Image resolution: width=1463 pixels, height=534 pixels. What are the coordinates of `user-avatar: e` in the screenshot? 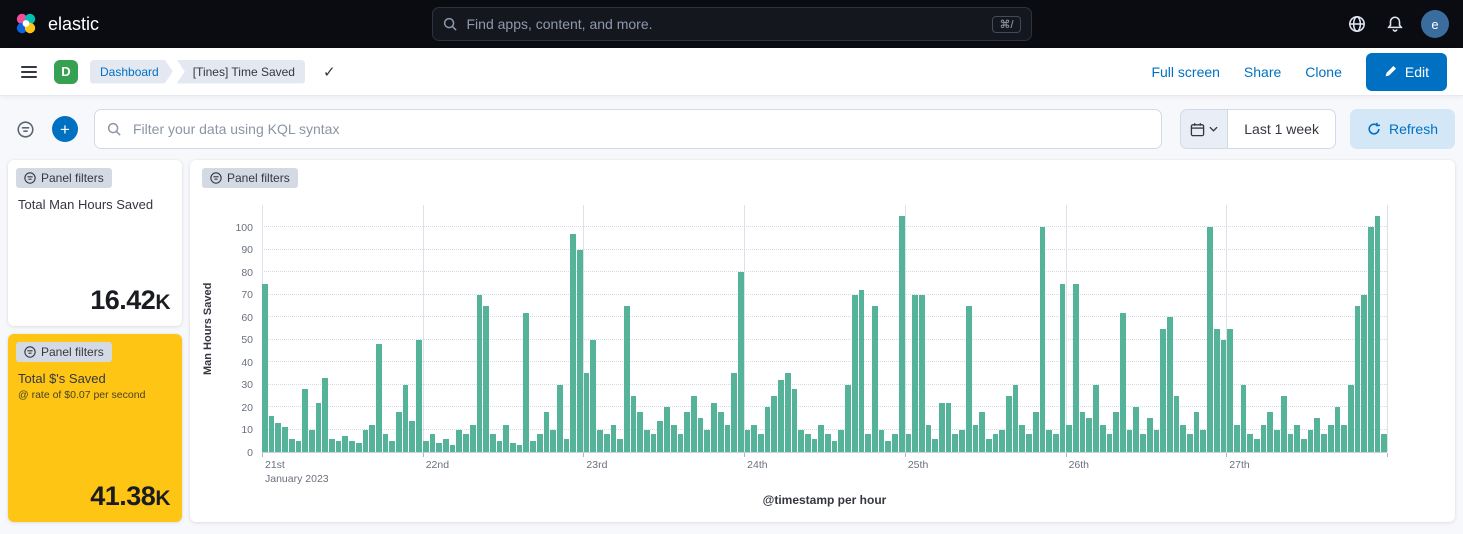 It's located at (1435, 24).